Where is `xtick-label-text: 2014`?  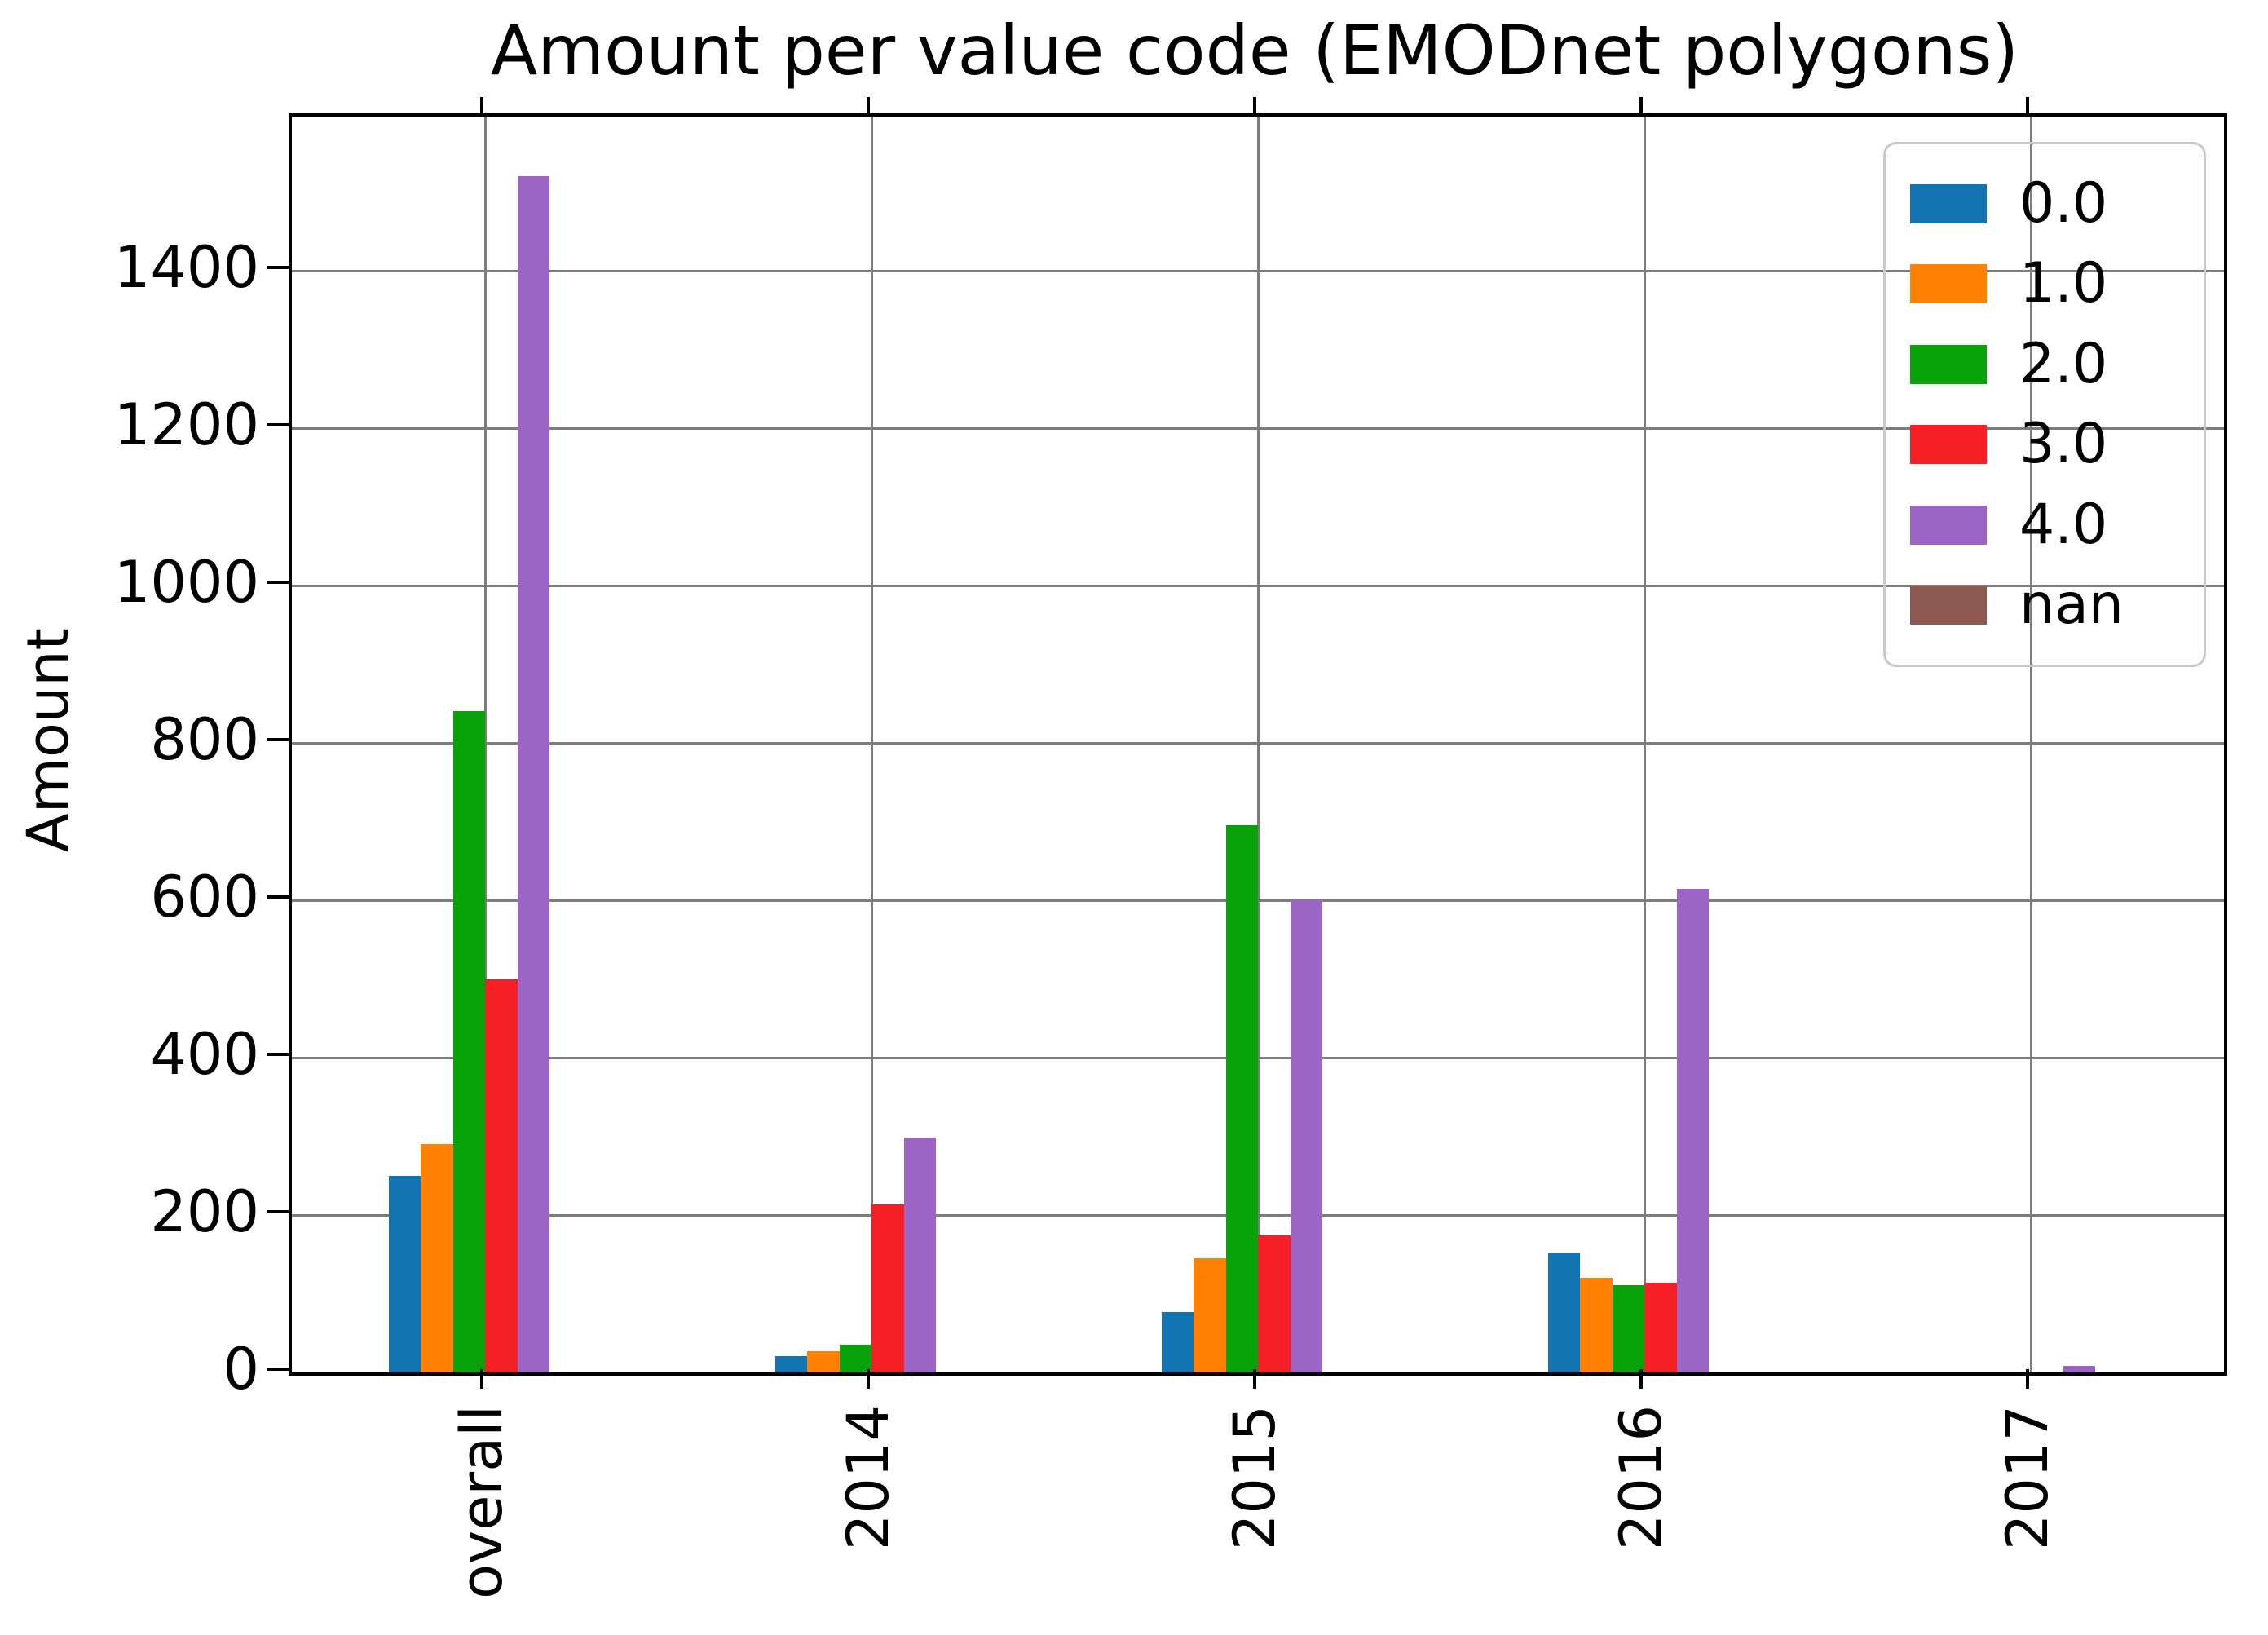
xtick-label-text: 2014 is located at coordinates (868, 1478).